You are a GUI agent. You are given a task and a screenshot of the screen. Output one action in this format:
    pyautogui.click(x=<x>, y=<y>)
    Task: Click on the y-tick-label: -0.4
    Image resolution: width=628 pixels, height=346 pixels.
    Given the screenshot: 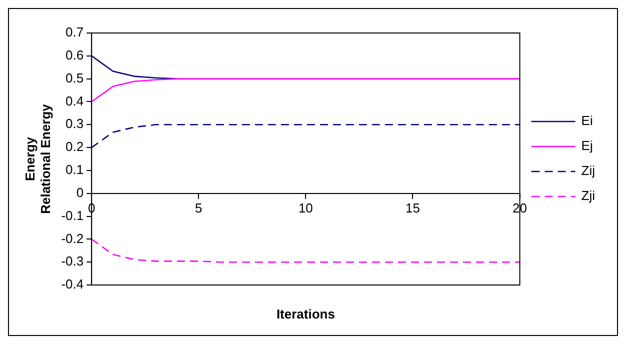 What is the action you would take?
    pyautogui.click(x=72, y=284)
    